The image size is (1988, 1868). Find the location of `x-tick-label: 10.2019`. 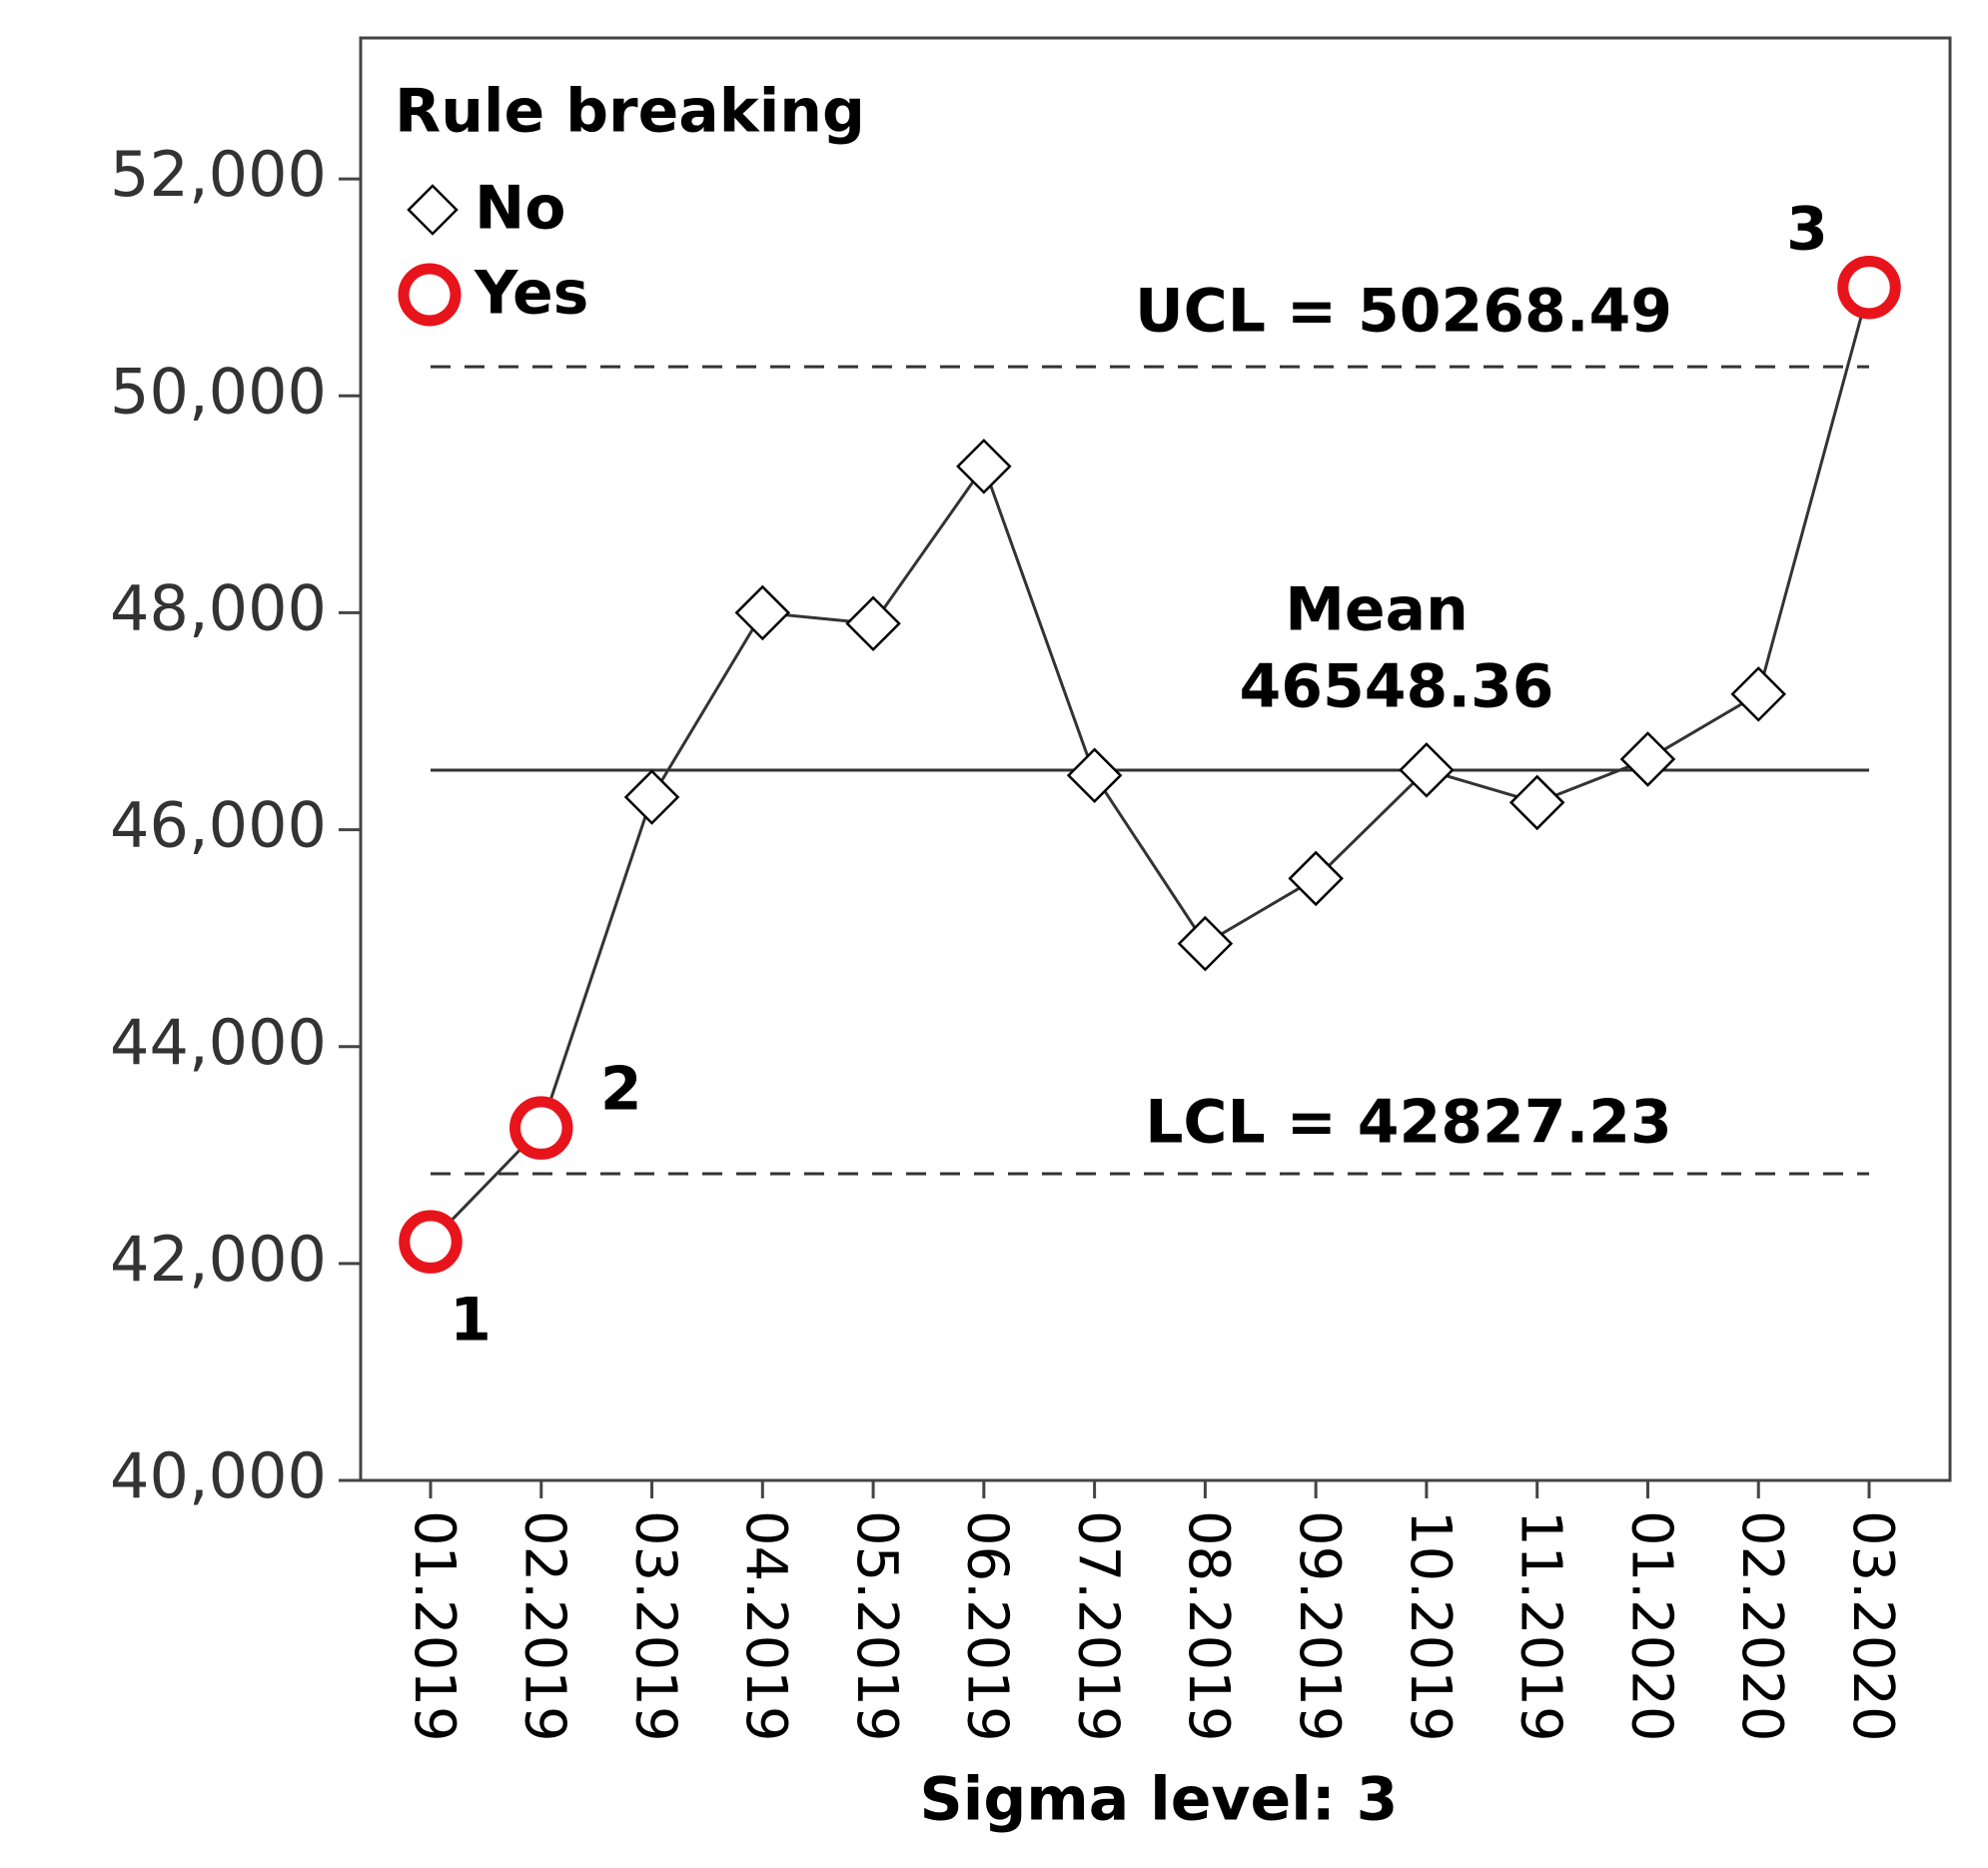

x-tick-label: 10.2019 is located at coordinates (1430, 1626).